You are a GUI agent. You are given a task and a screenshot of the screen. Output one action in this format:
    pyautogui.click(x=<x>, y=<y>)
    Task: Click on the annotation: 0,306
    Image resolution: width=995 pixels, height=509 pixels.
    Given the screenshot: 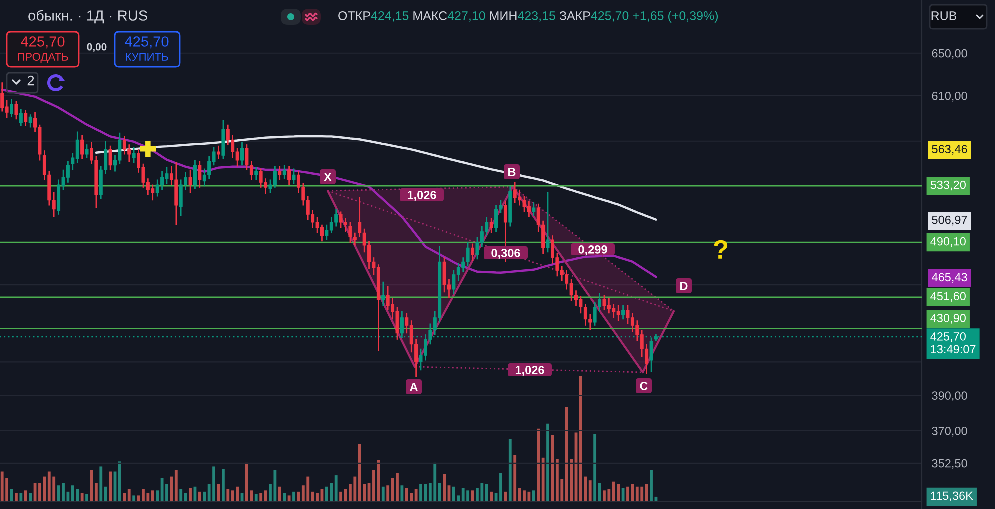 What is the action you would take?
    pyautogui.click(x=506, y=254)
    